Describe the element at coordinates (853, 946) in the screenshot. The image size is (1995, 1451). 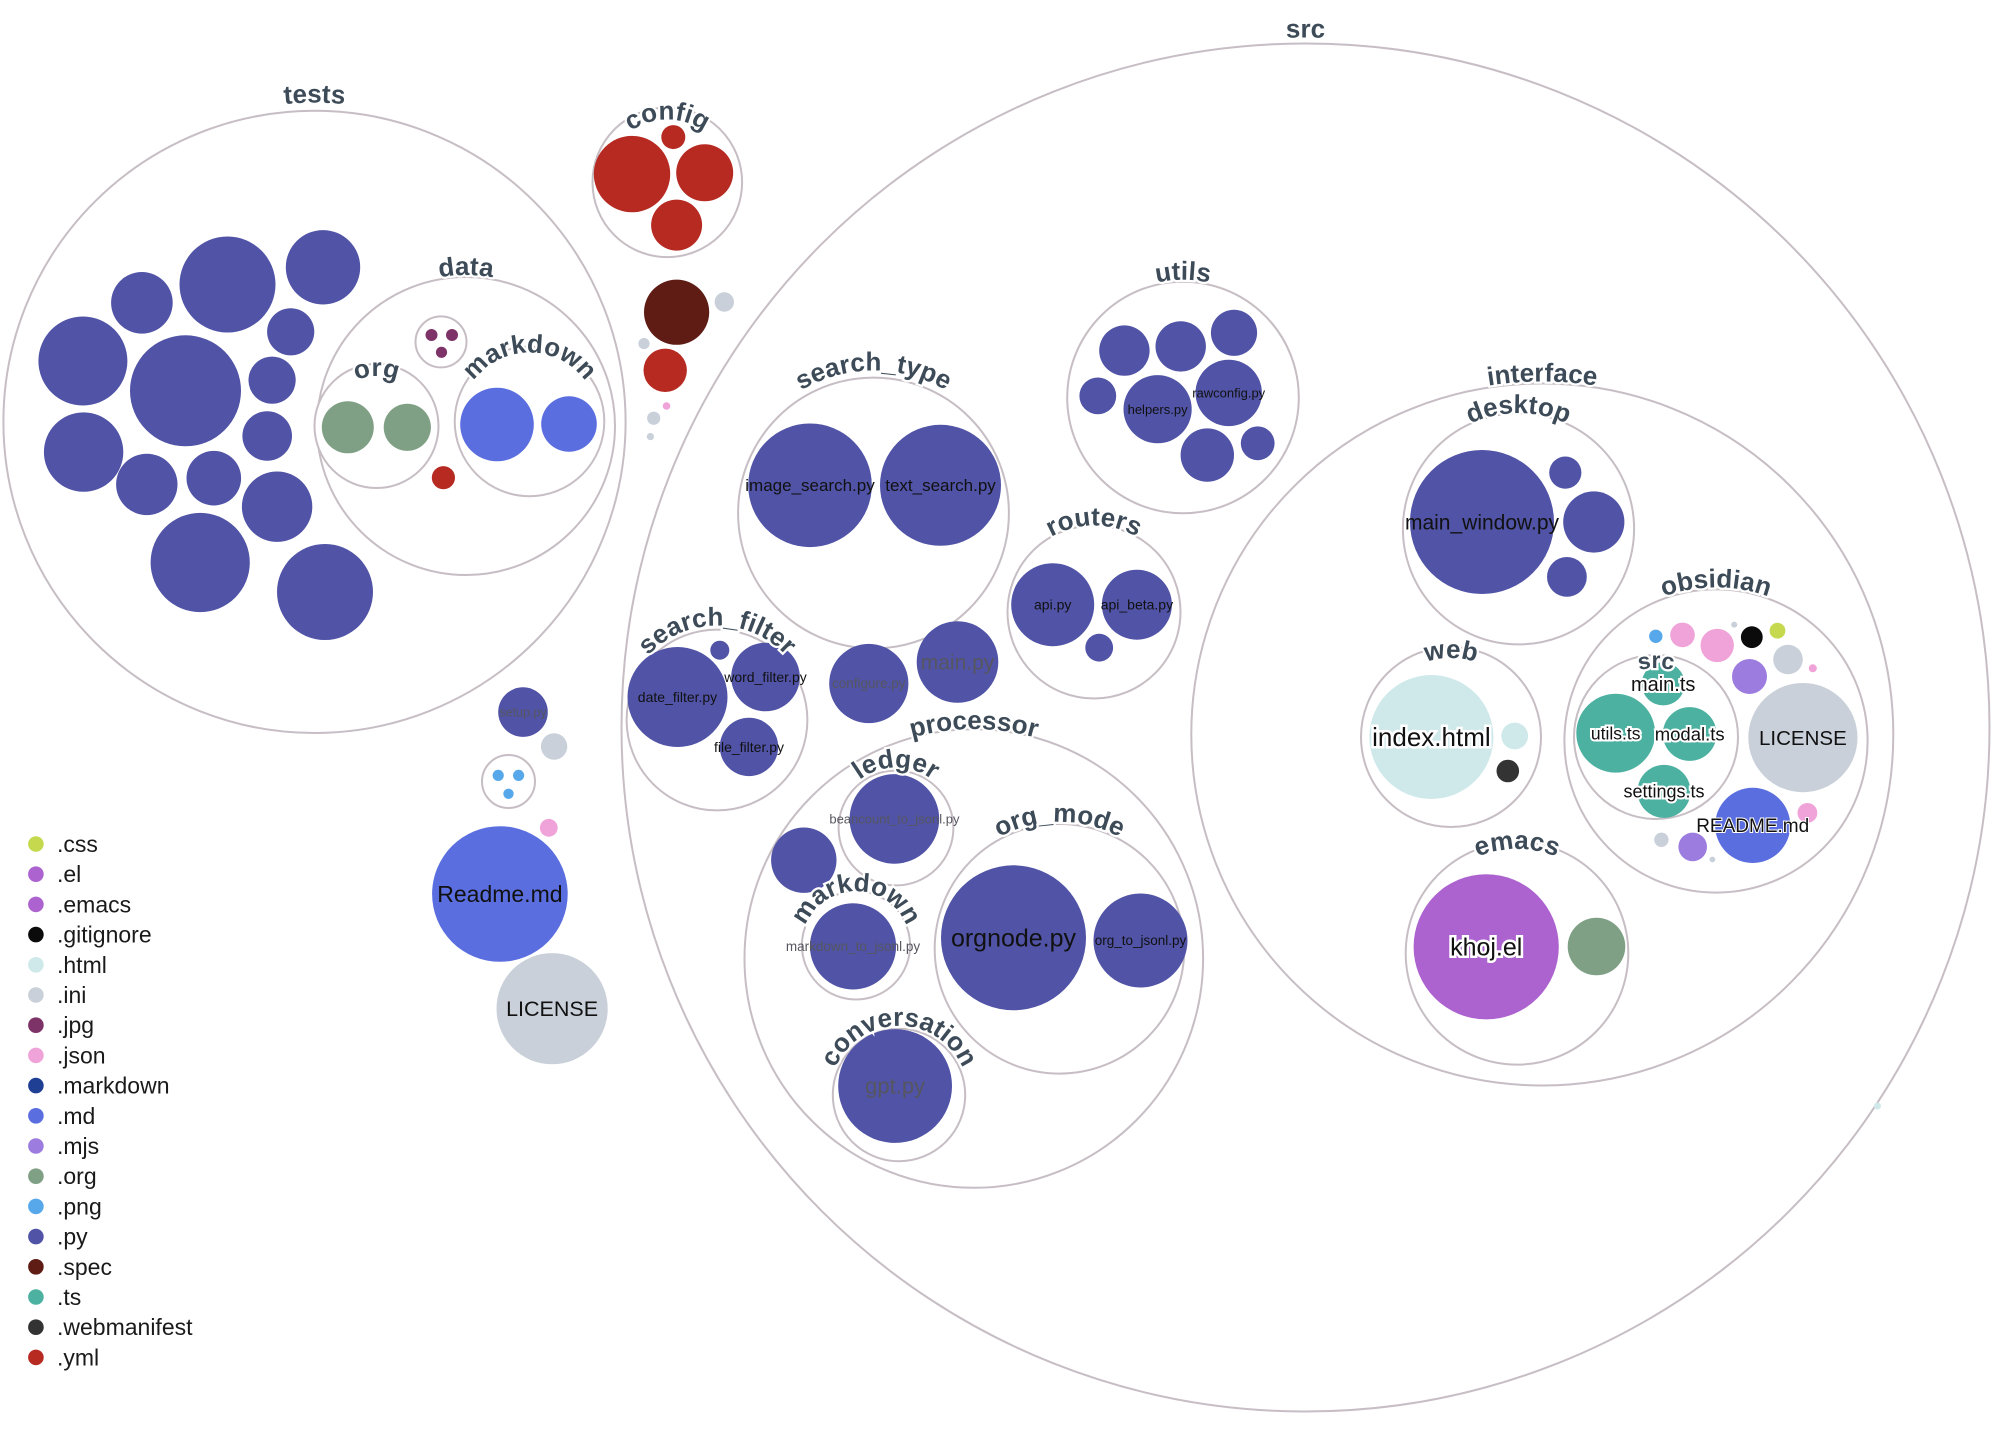
I see `svg-text: markdown_to_jsonl.py` at that location.